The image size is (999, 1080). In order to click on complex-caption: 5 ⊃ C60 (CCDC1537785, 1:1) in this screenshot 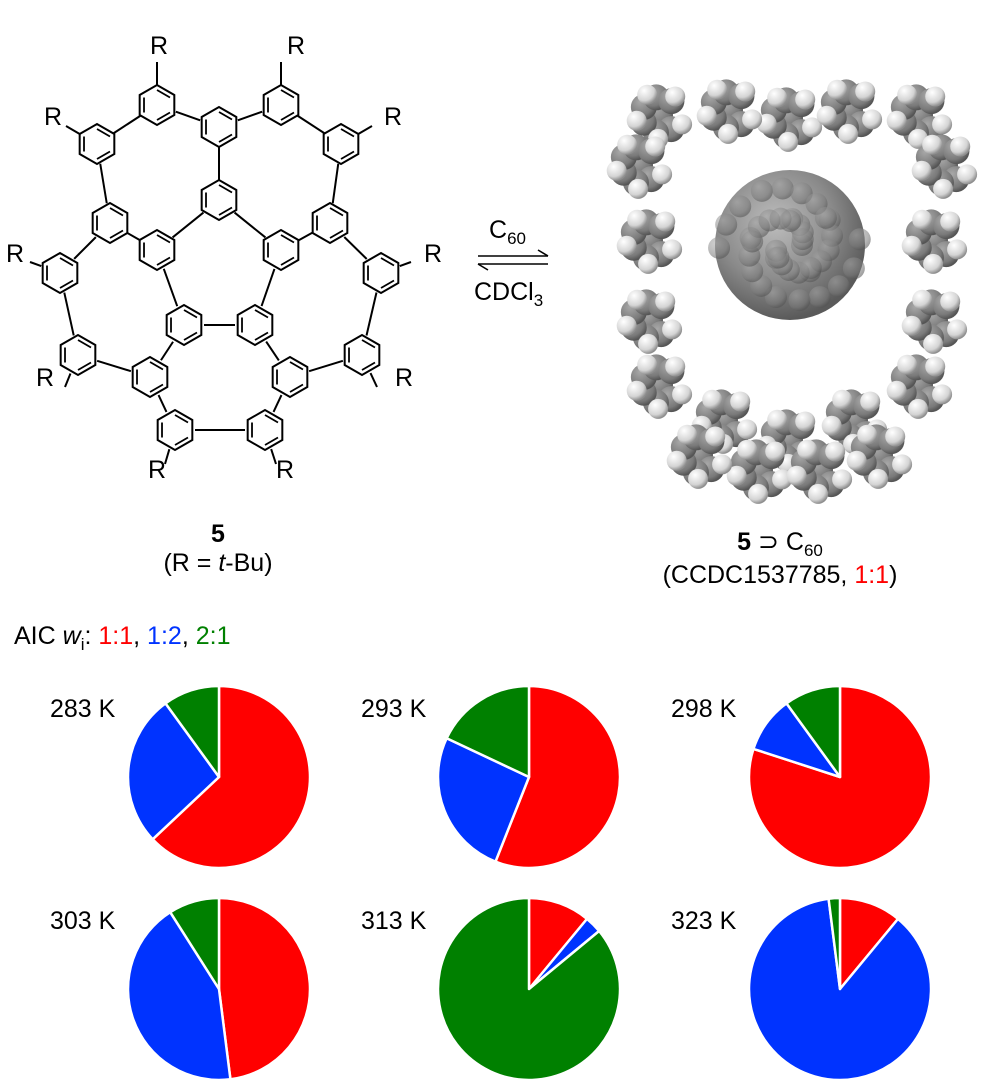, I will do `click(780, 558)`.